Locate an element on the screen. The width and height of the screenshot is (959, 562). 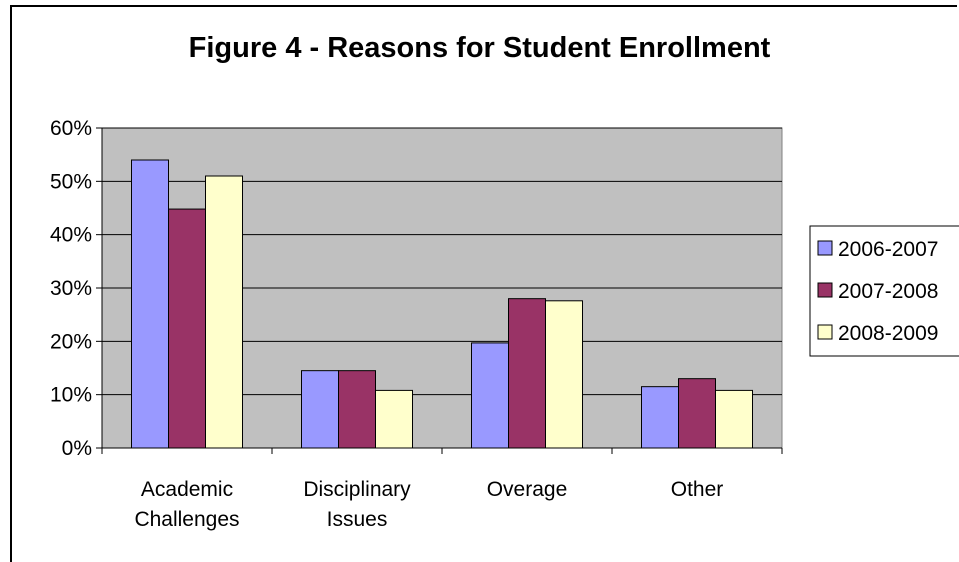
x-category-label: Overage is located at coordinates (527, 489).